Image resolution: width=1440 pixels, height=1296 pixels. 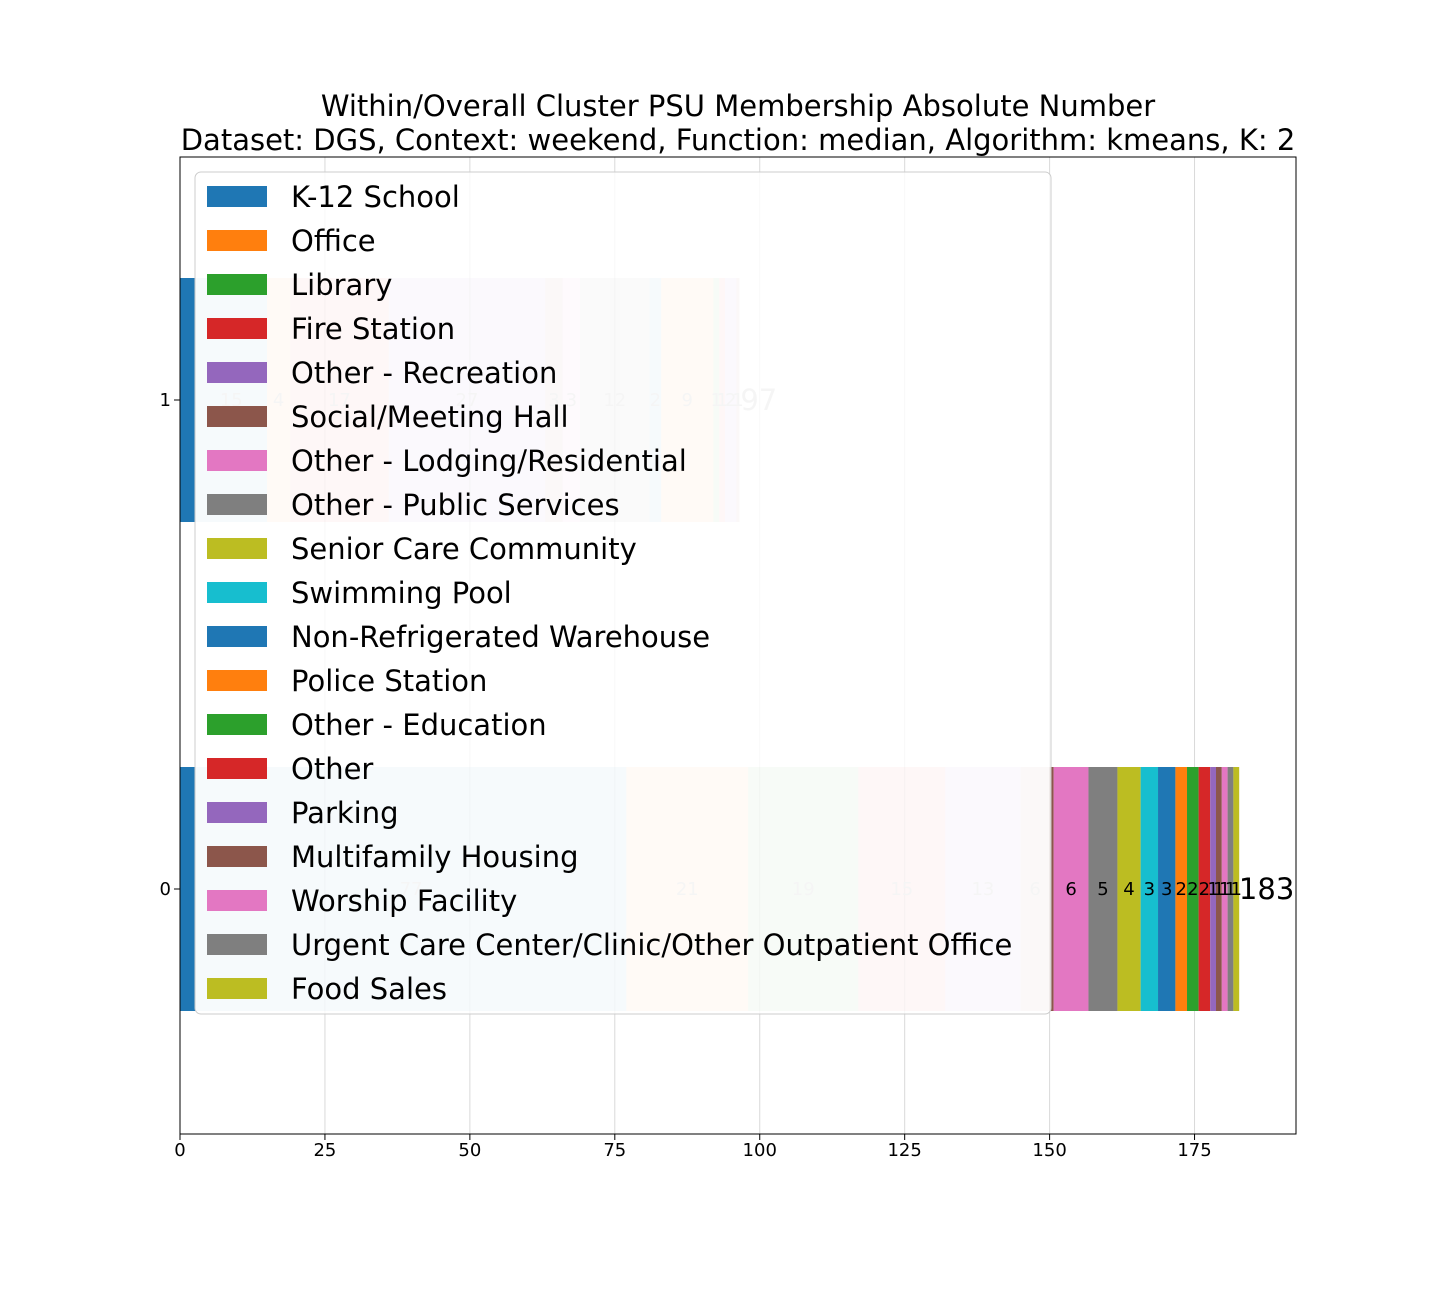 I want to click on bar-0-segment-label-20: 1, so click(x=1236, y=889).